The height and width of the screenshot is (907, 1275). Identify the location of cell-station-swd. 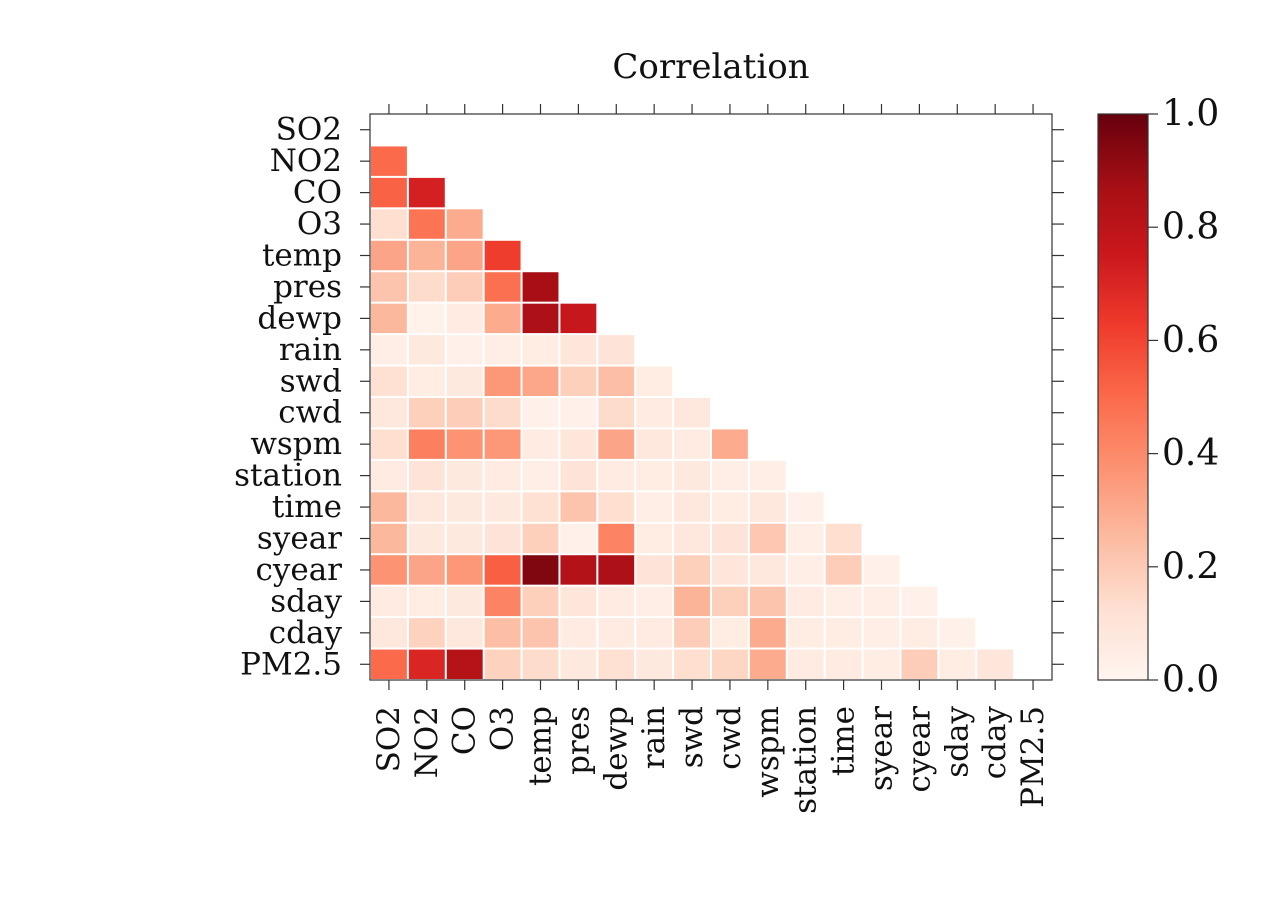
(692, 475).